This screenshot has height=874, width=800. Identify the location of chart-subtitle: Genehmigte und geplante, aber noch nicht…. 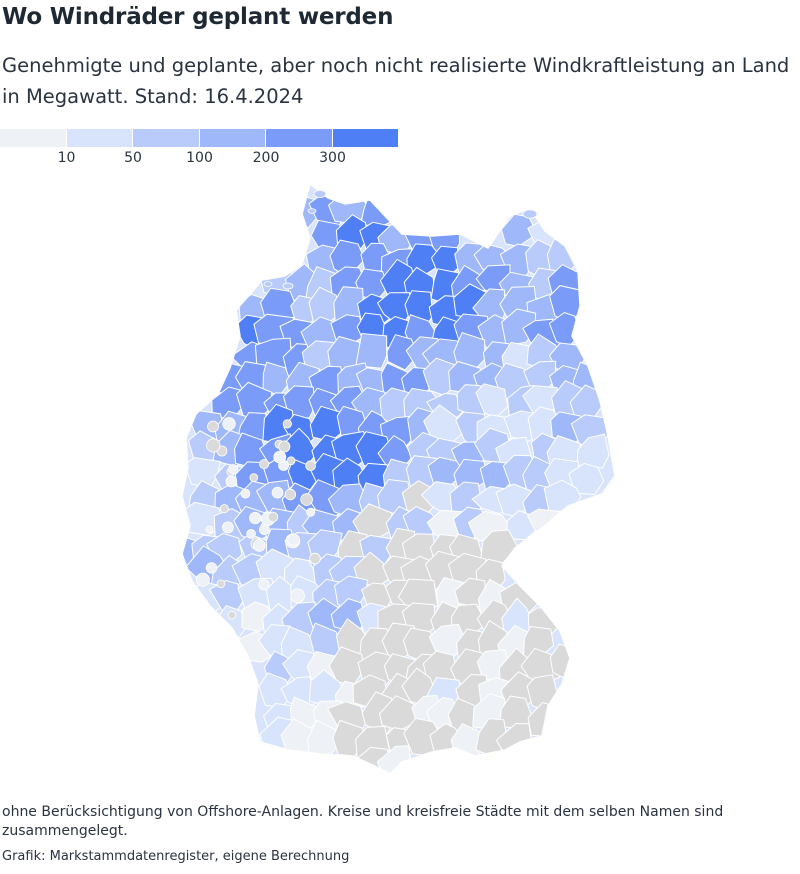
(396, 81).